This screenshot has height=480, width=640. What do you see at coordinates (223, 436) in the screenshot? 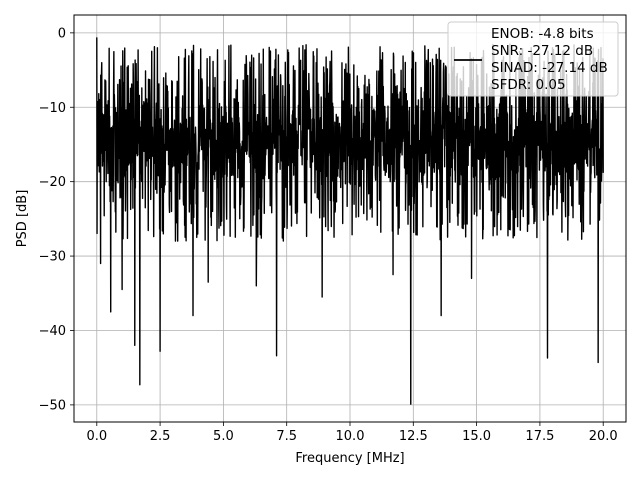
I see `x-tick-label: 5.0` at bounding box center [223, 436].